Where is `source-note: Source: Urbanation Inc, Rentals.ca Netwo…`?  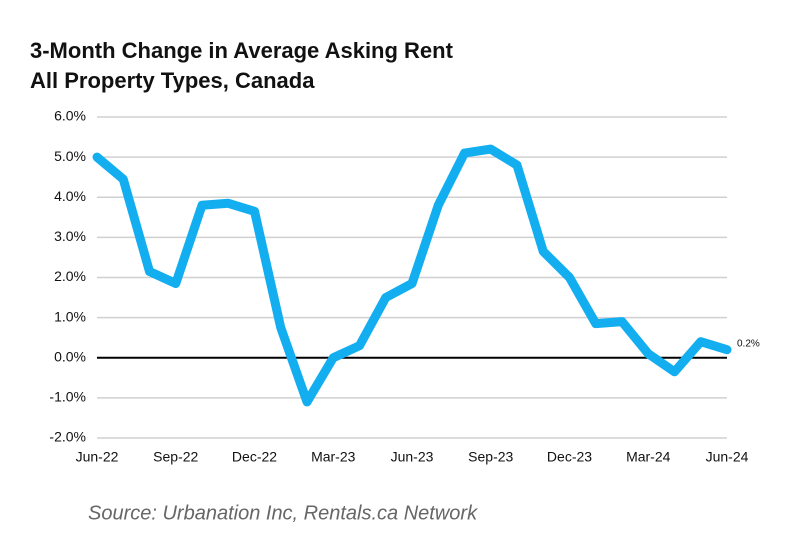
source-note: Source: Urbanation Inc, Rentals.ca Netwo… is located at coordinates (283, 513).